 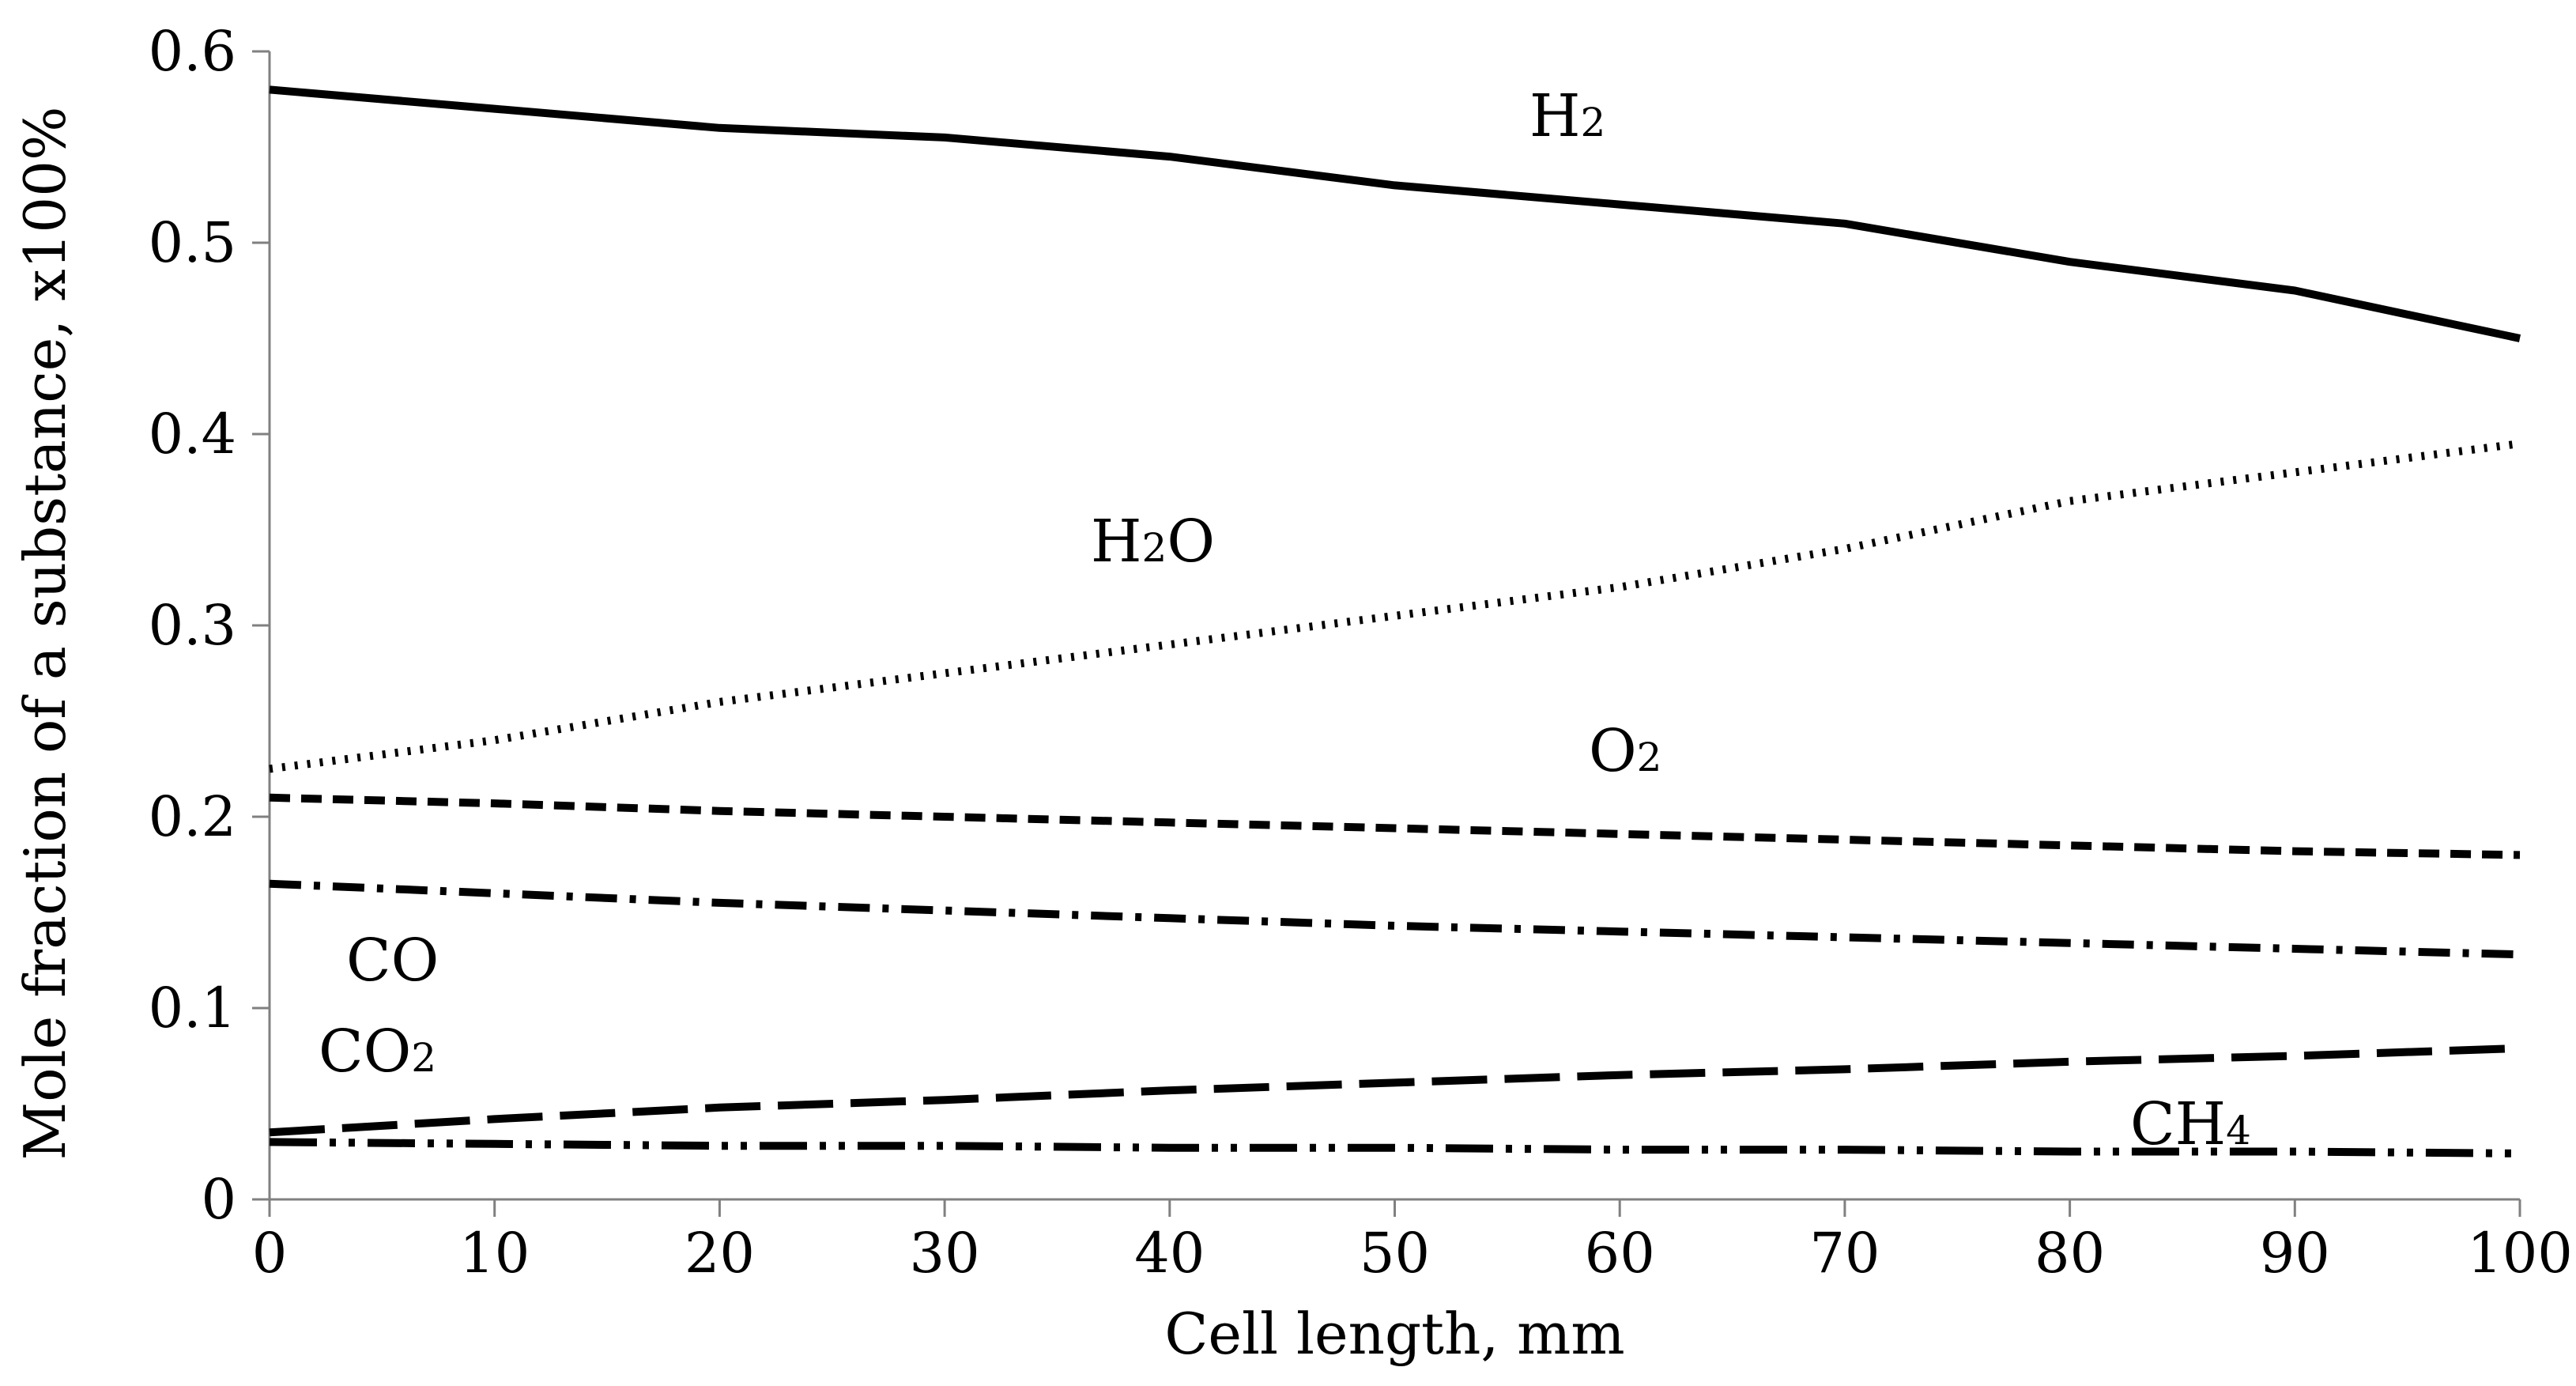 I want to click on series-label-h2o: H2O, so click(x=1153, y=542).